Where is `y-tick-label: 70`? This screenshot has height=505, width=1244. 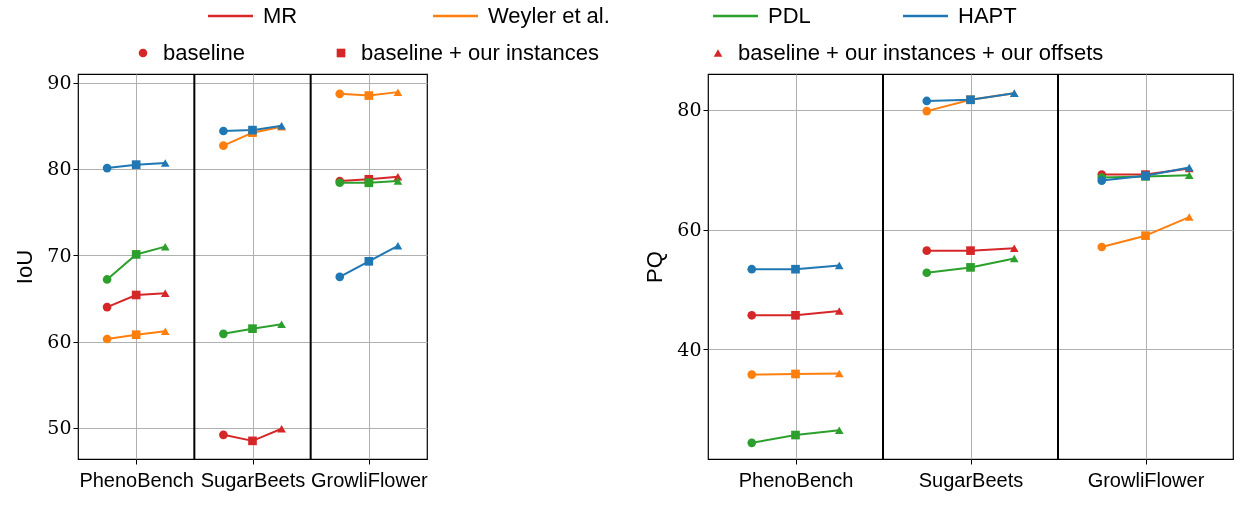
y-tick-label: 70 is located at coordinates (59, 254).